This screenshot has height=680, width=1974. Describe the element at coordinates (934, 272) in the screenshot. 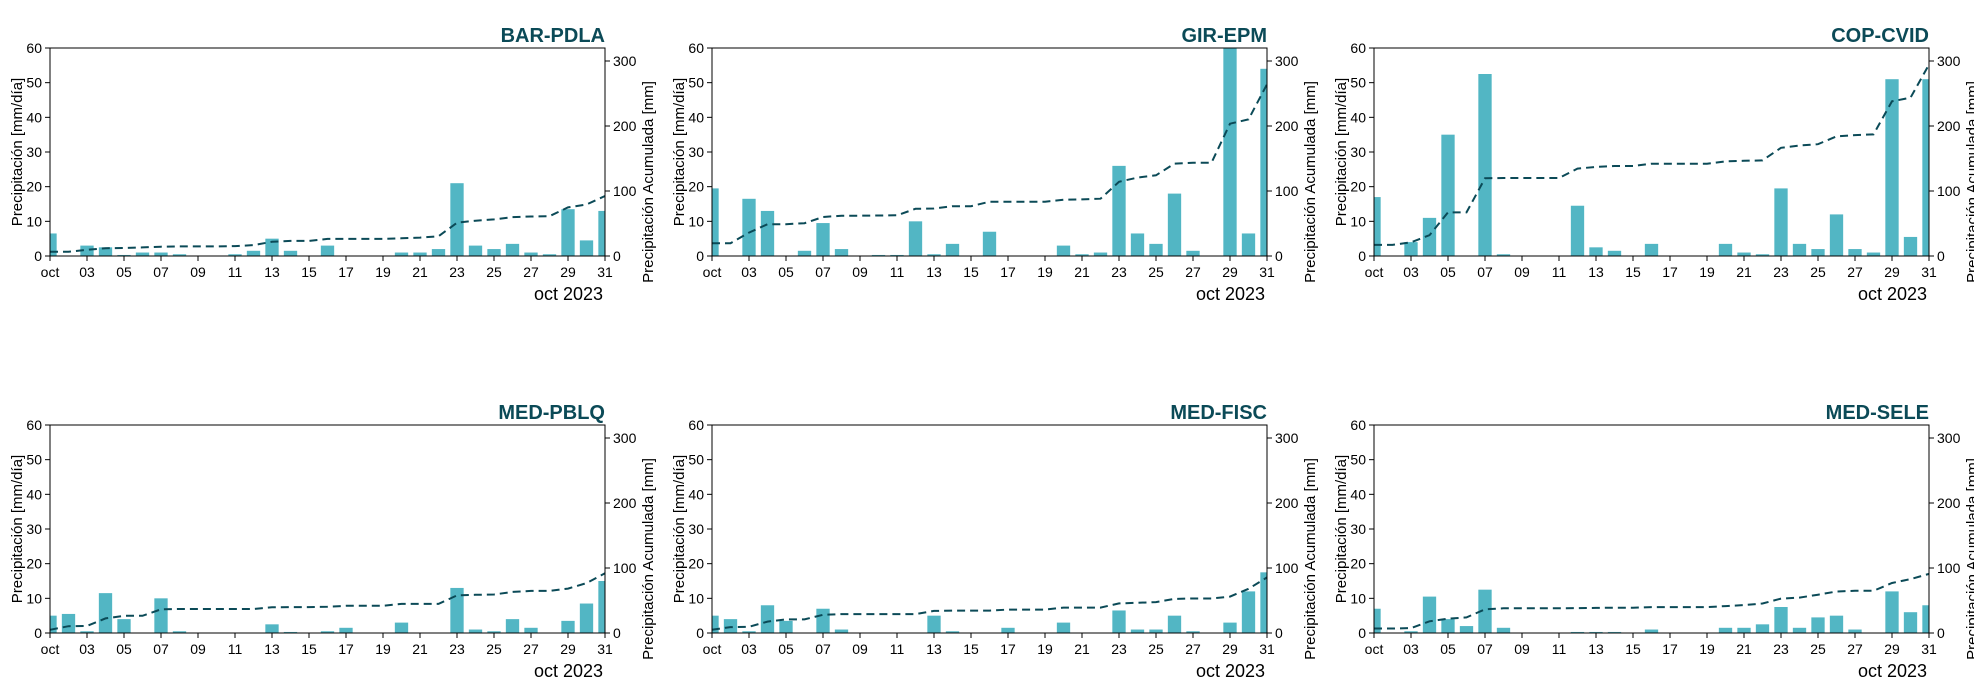

I see `x-tick-label: 13` at that location.